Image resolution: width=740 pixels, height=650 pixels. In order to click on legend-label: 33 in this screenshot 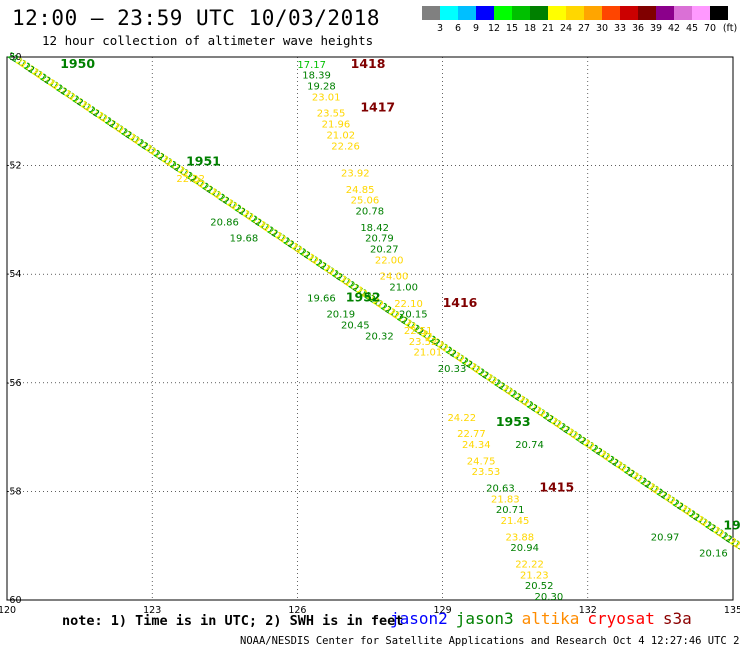, I will do `click(620, 28)`.